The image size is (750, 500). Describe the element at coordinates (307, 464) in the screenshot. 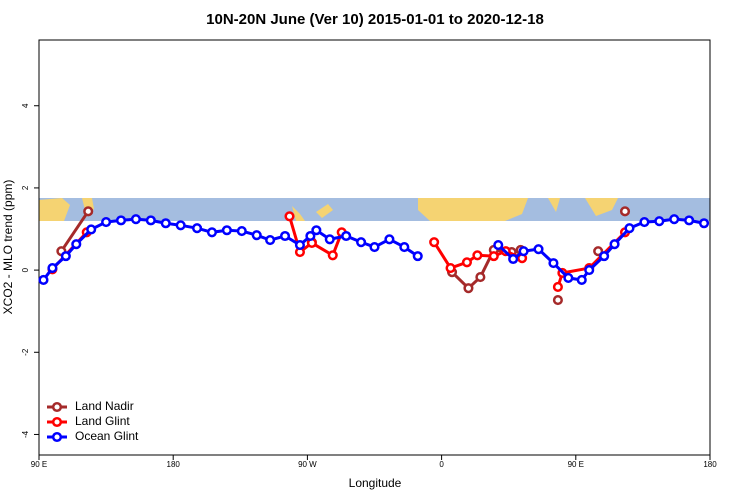

I see `x-tick-label: 90 W` at that location.